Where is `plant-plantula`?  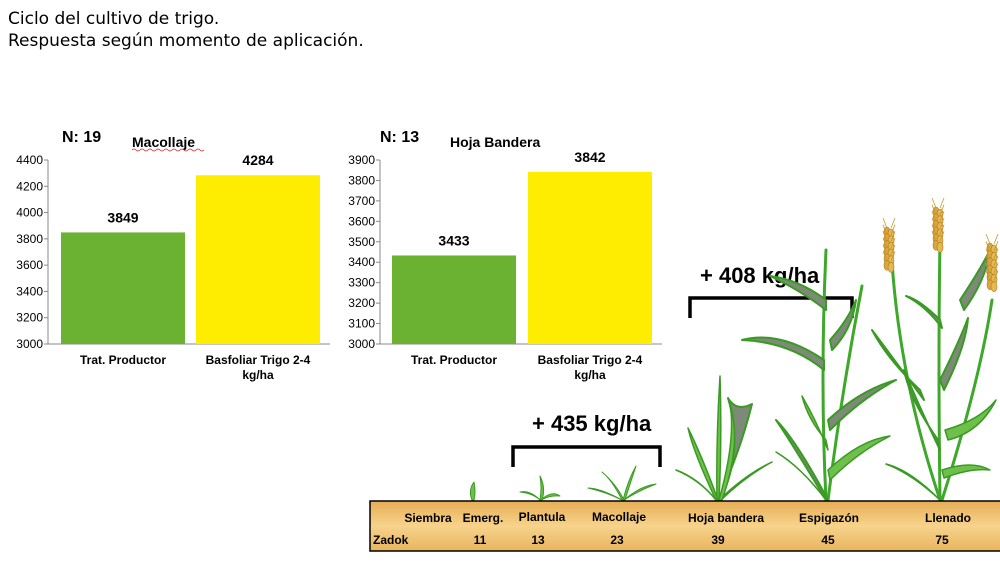
plant-plantula is located at coordinates (540, 488).